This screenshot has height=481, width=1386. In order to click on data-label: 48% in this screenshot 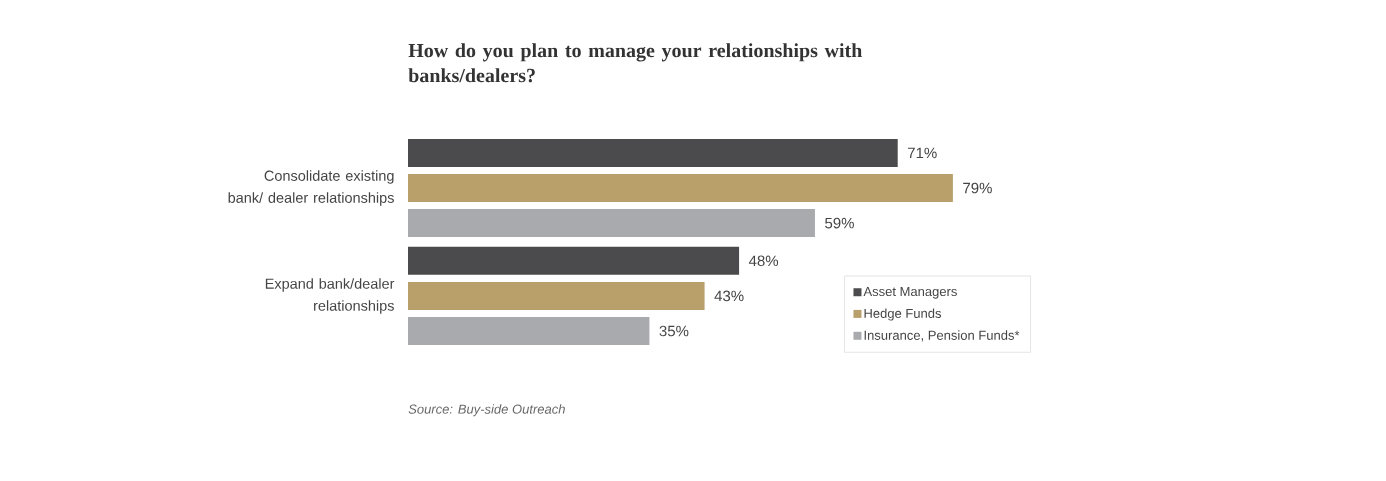, I will do `click(763, 261)`.